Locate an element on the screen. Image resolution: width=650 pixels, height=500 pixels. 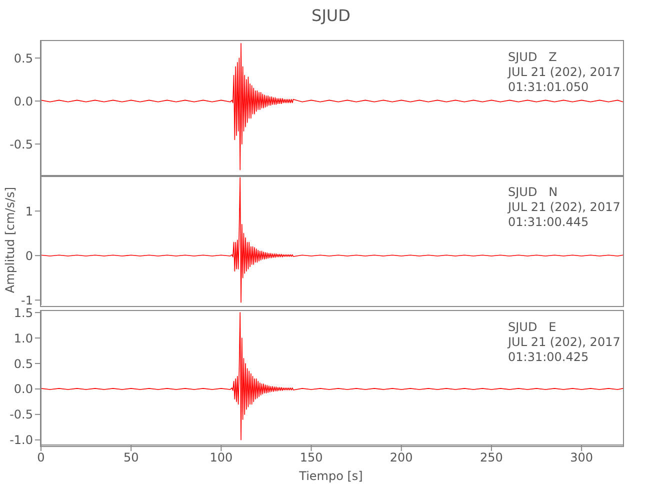
annotation: 01:31:00.425 is located at coordinates (549, 357).